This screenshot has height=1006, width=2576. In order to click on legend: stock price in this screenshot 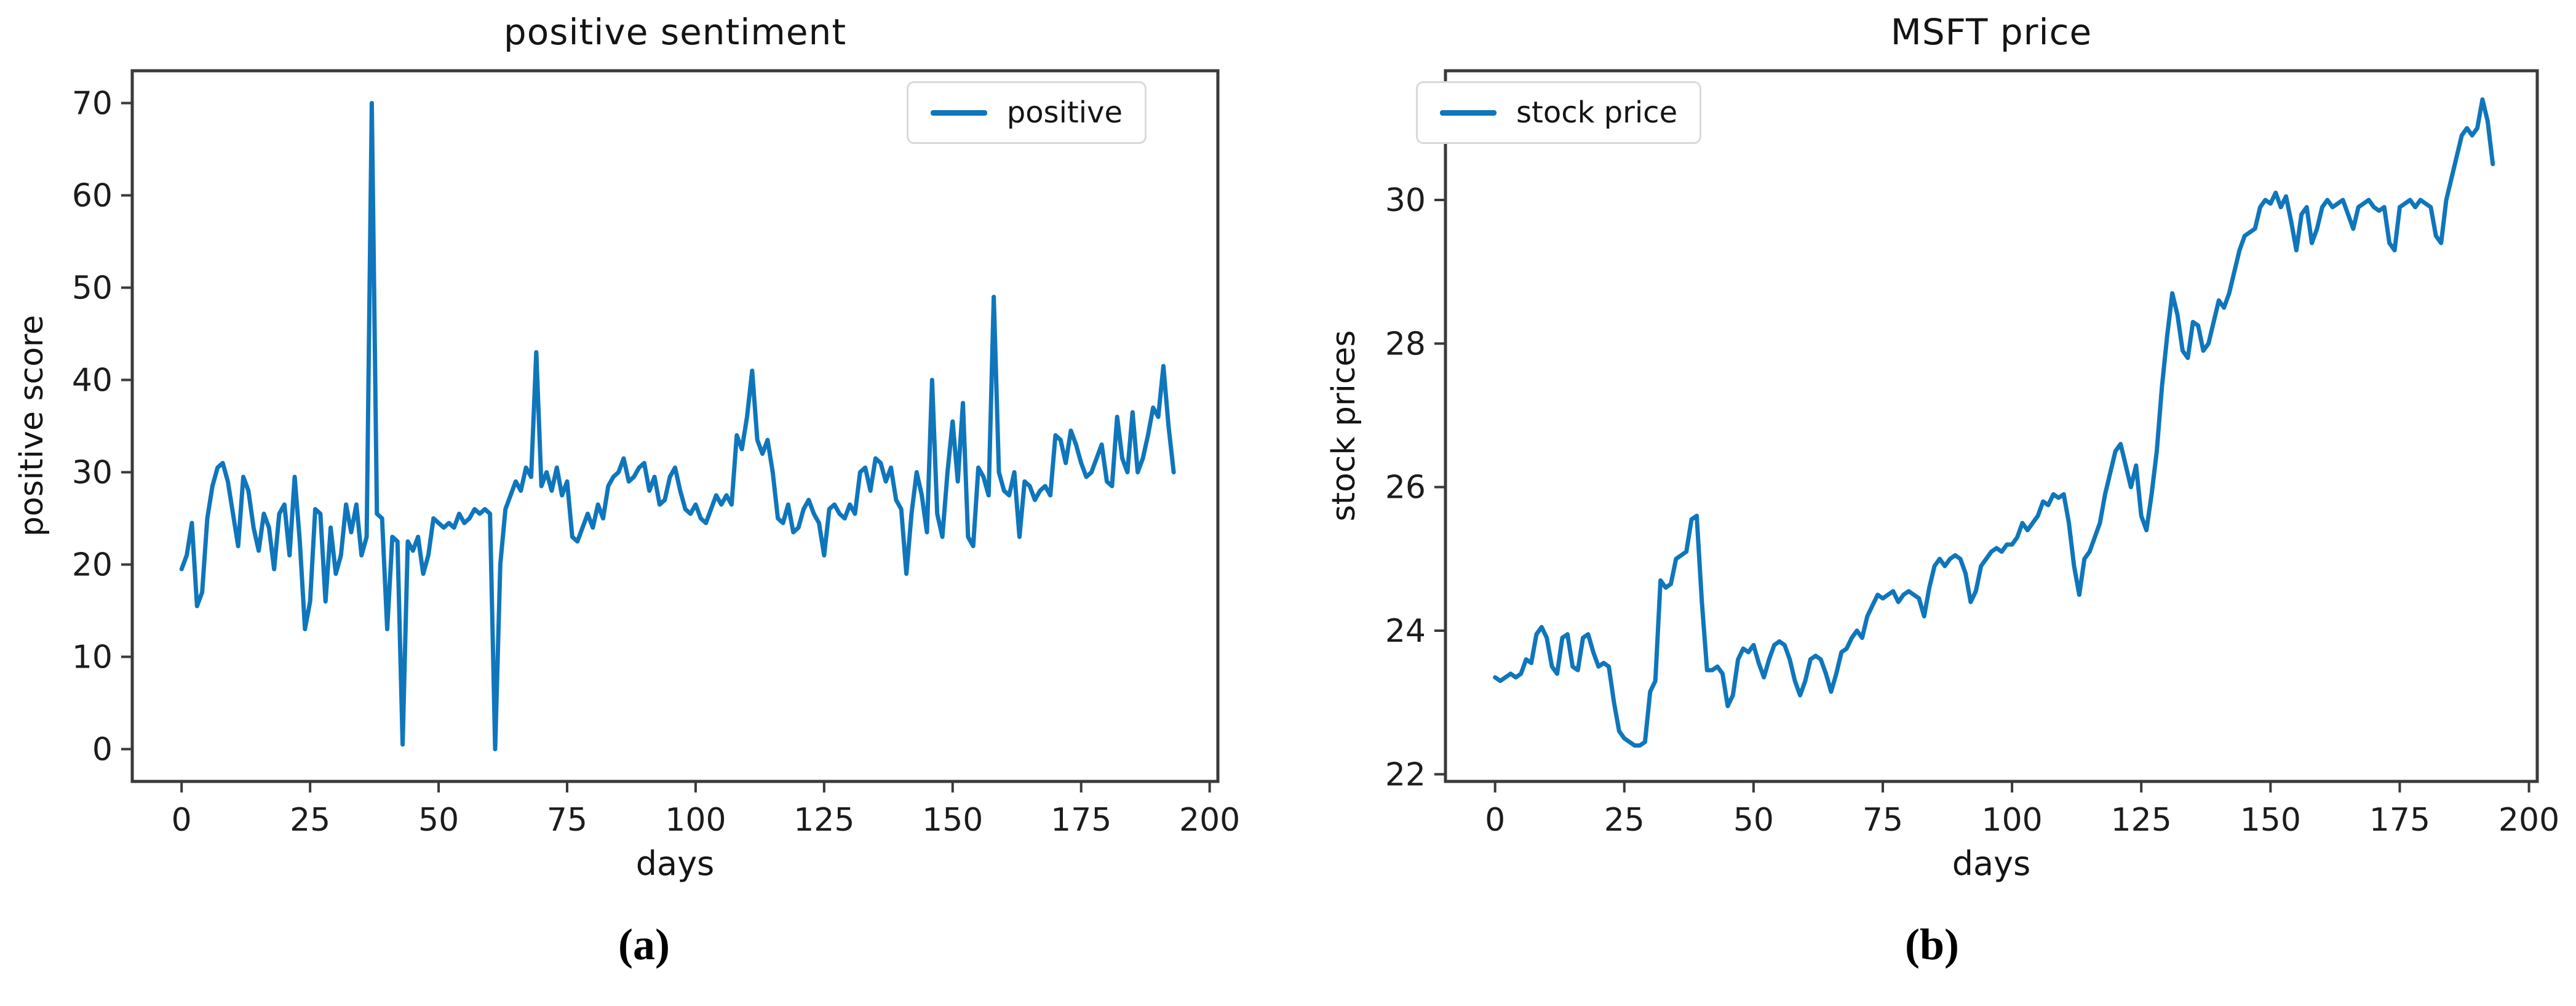, I will do `click(1559, 112)`.